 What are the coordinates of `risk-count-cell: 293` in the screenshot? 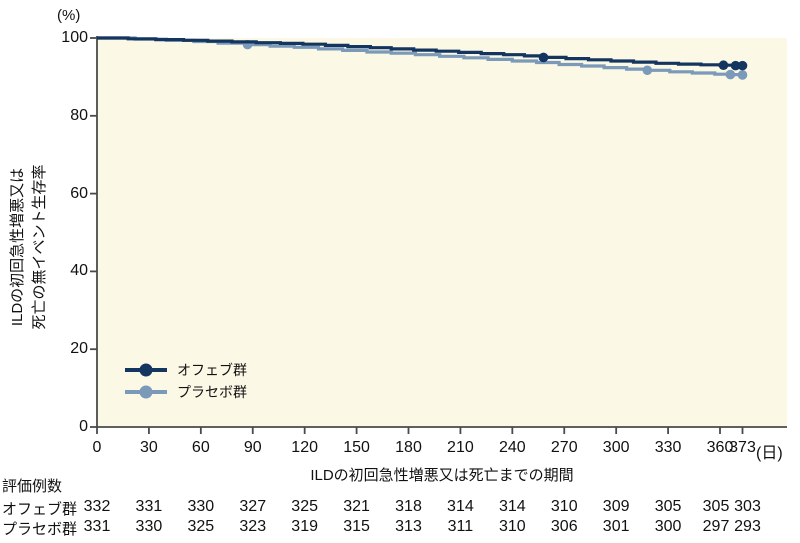 It's located at (747, 526).